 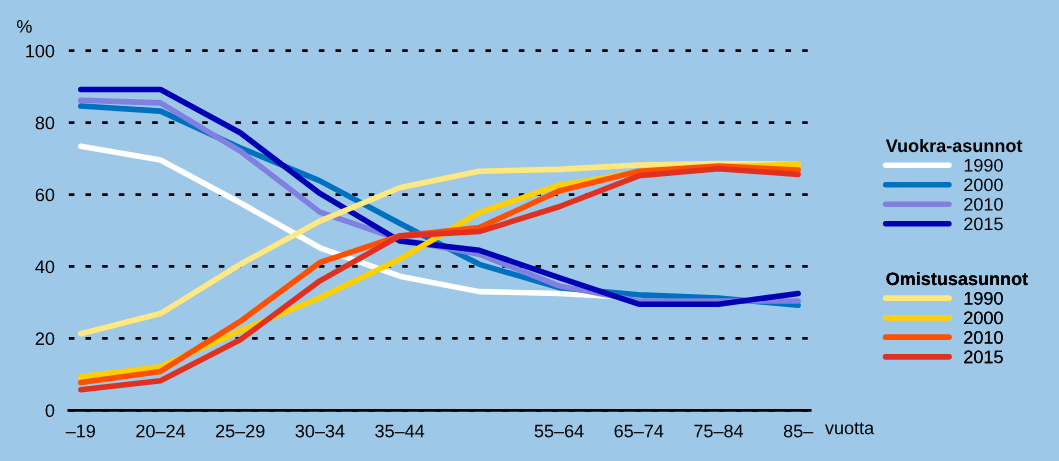 I want to click on x-tick-label: –19, so click(x=80, y=431).